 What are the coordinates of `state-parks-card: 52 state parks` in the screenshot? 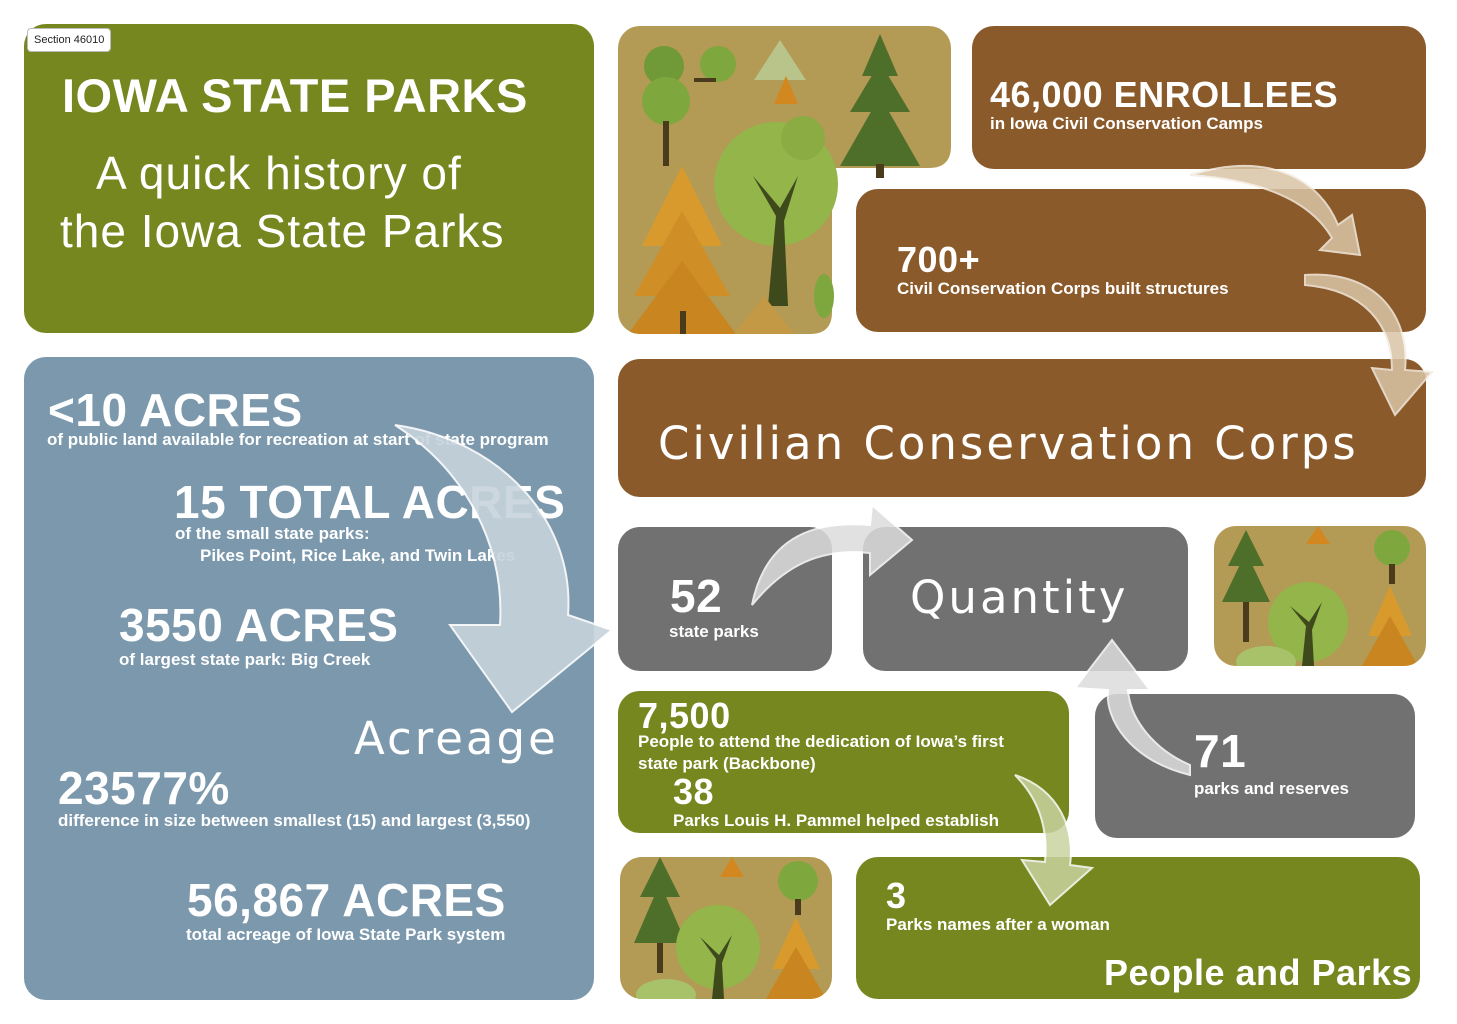 It's located at (725, 599).